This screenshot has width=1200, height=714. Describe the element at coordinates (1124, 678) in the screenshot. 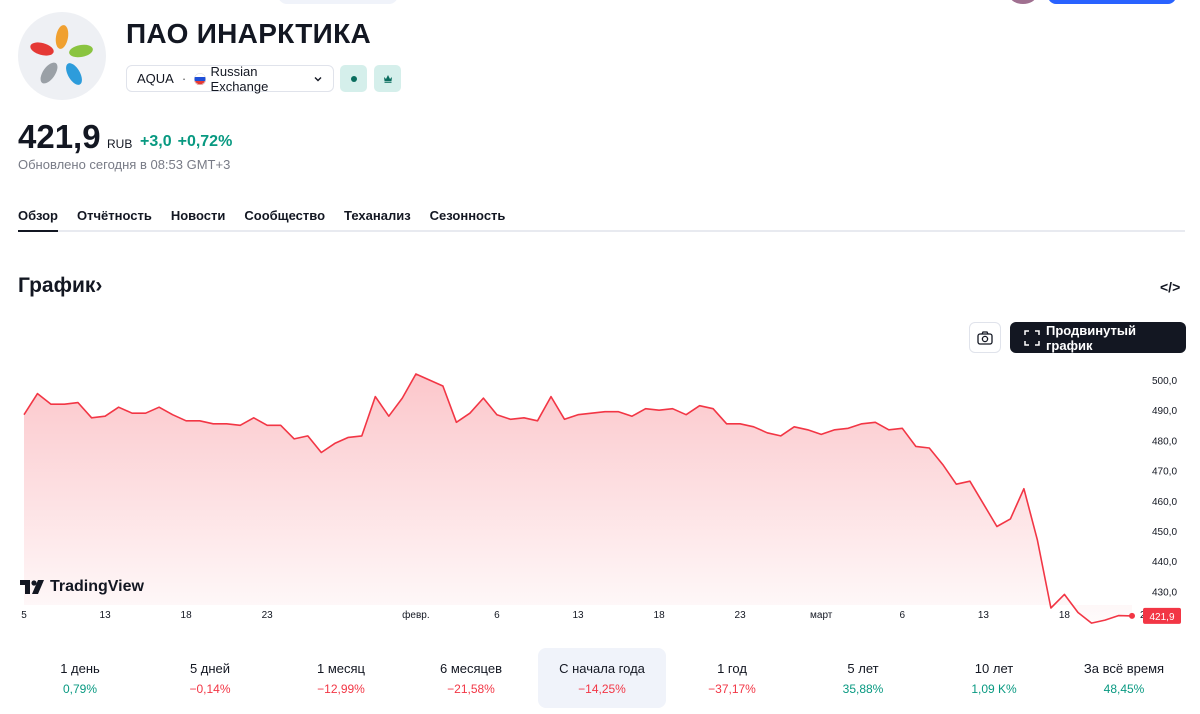

I see `period-button: За всё время 48,45%` at that location.